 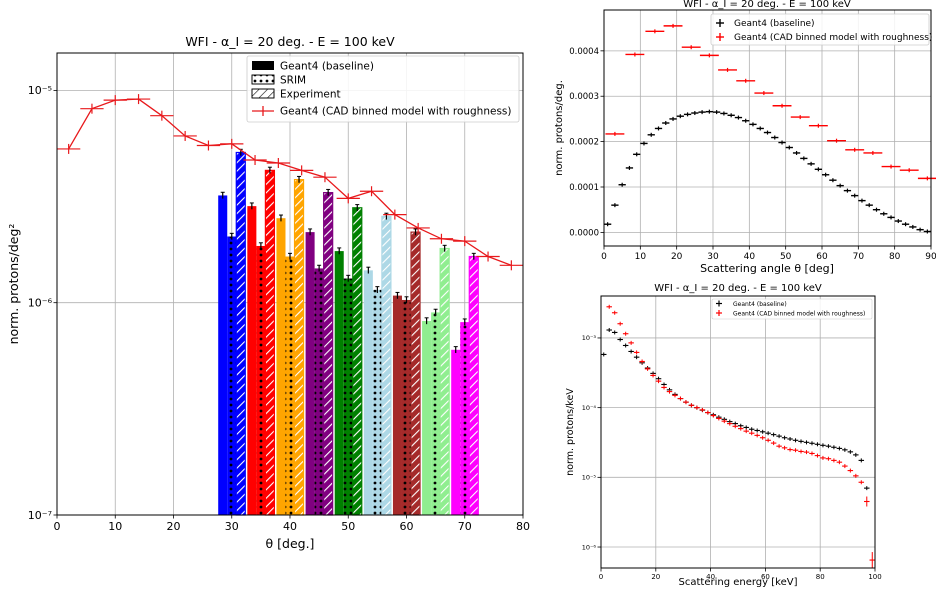 I want to click on x-tick-label: 10, so click(x=115, y=526).